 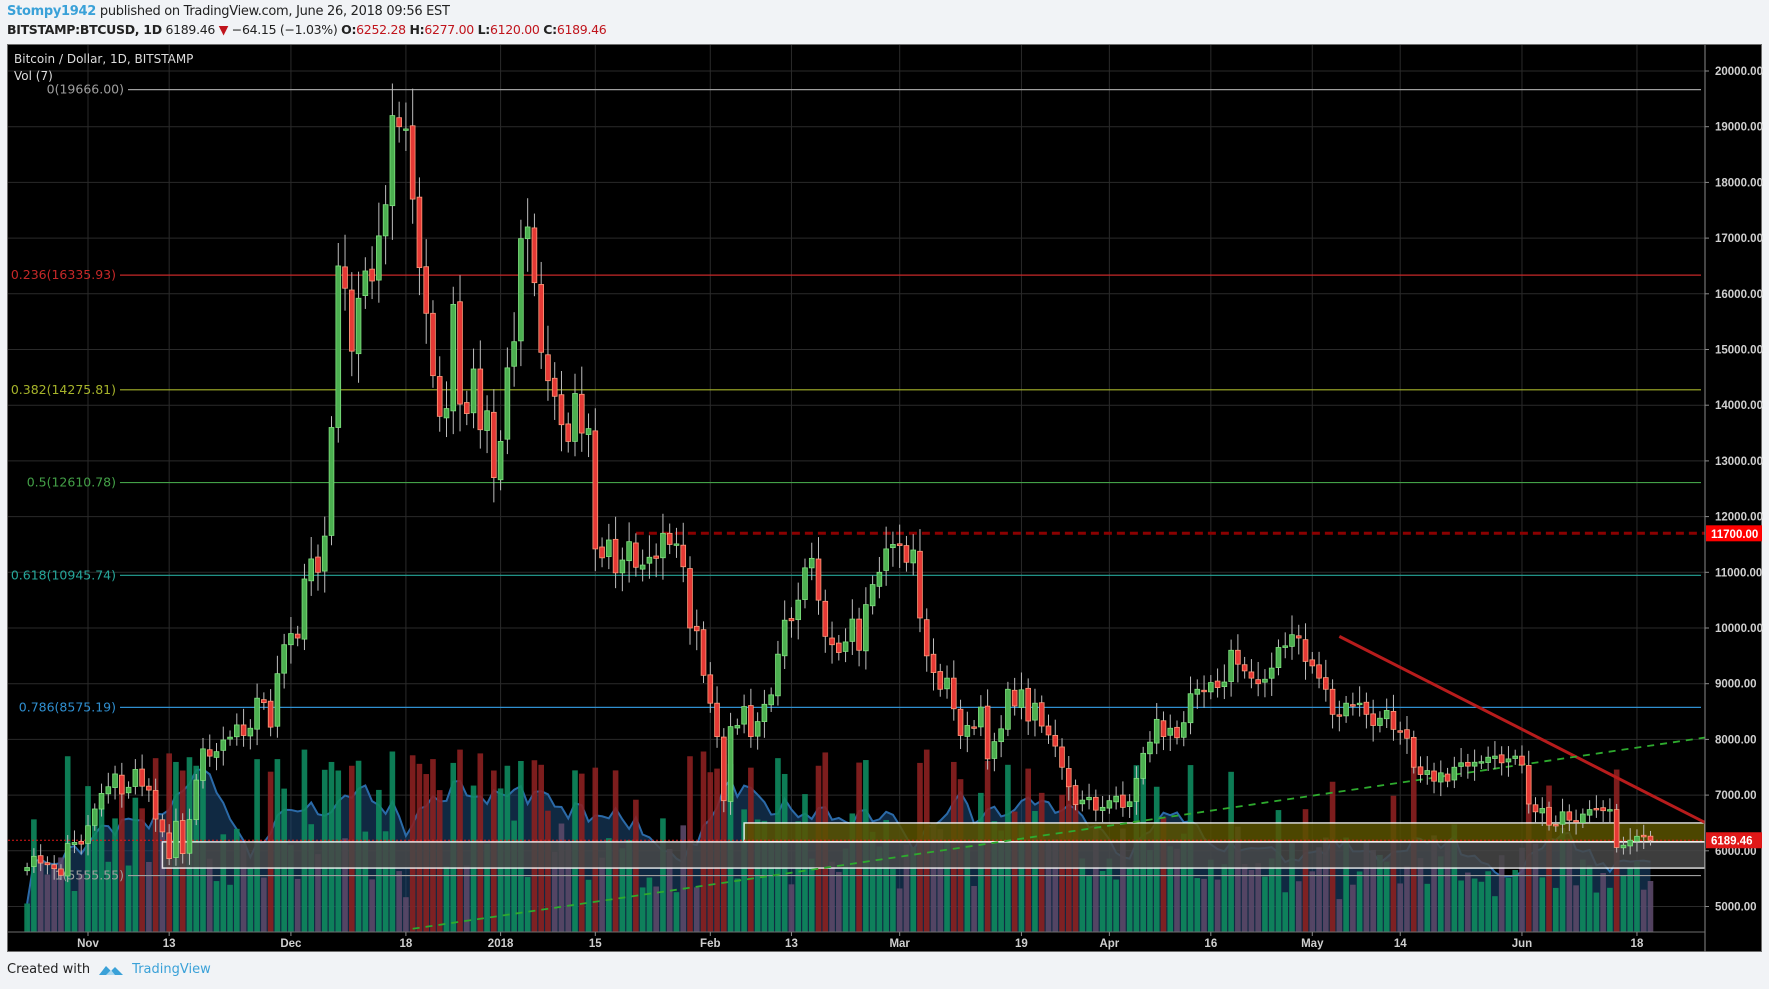 What do you see at coordinates (284, 29) in the screenshot?
I see `price-change: −64.15 (−1.03%)` at bounding box center [284, 29].